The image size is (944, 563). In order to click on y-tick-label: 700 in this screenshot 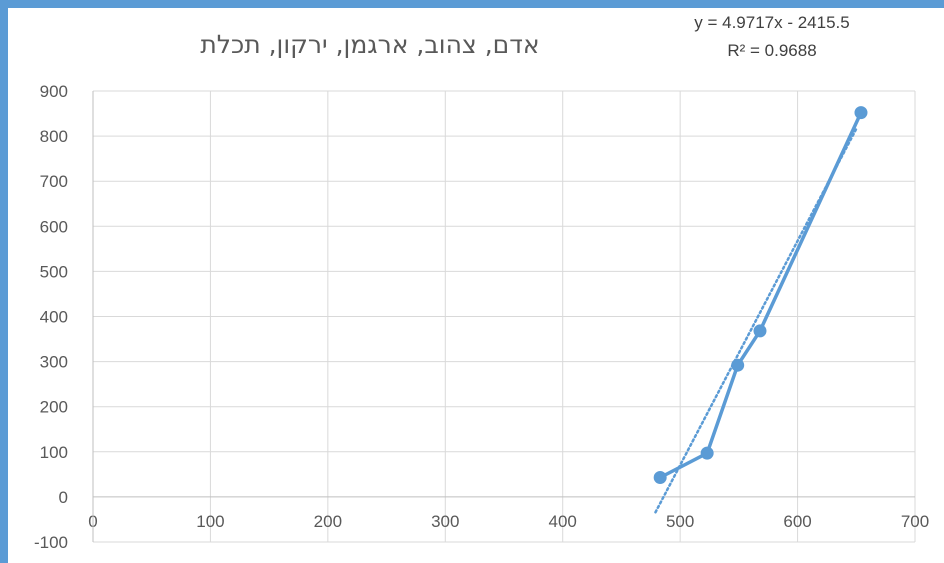, I will do `click(54, 181)`.